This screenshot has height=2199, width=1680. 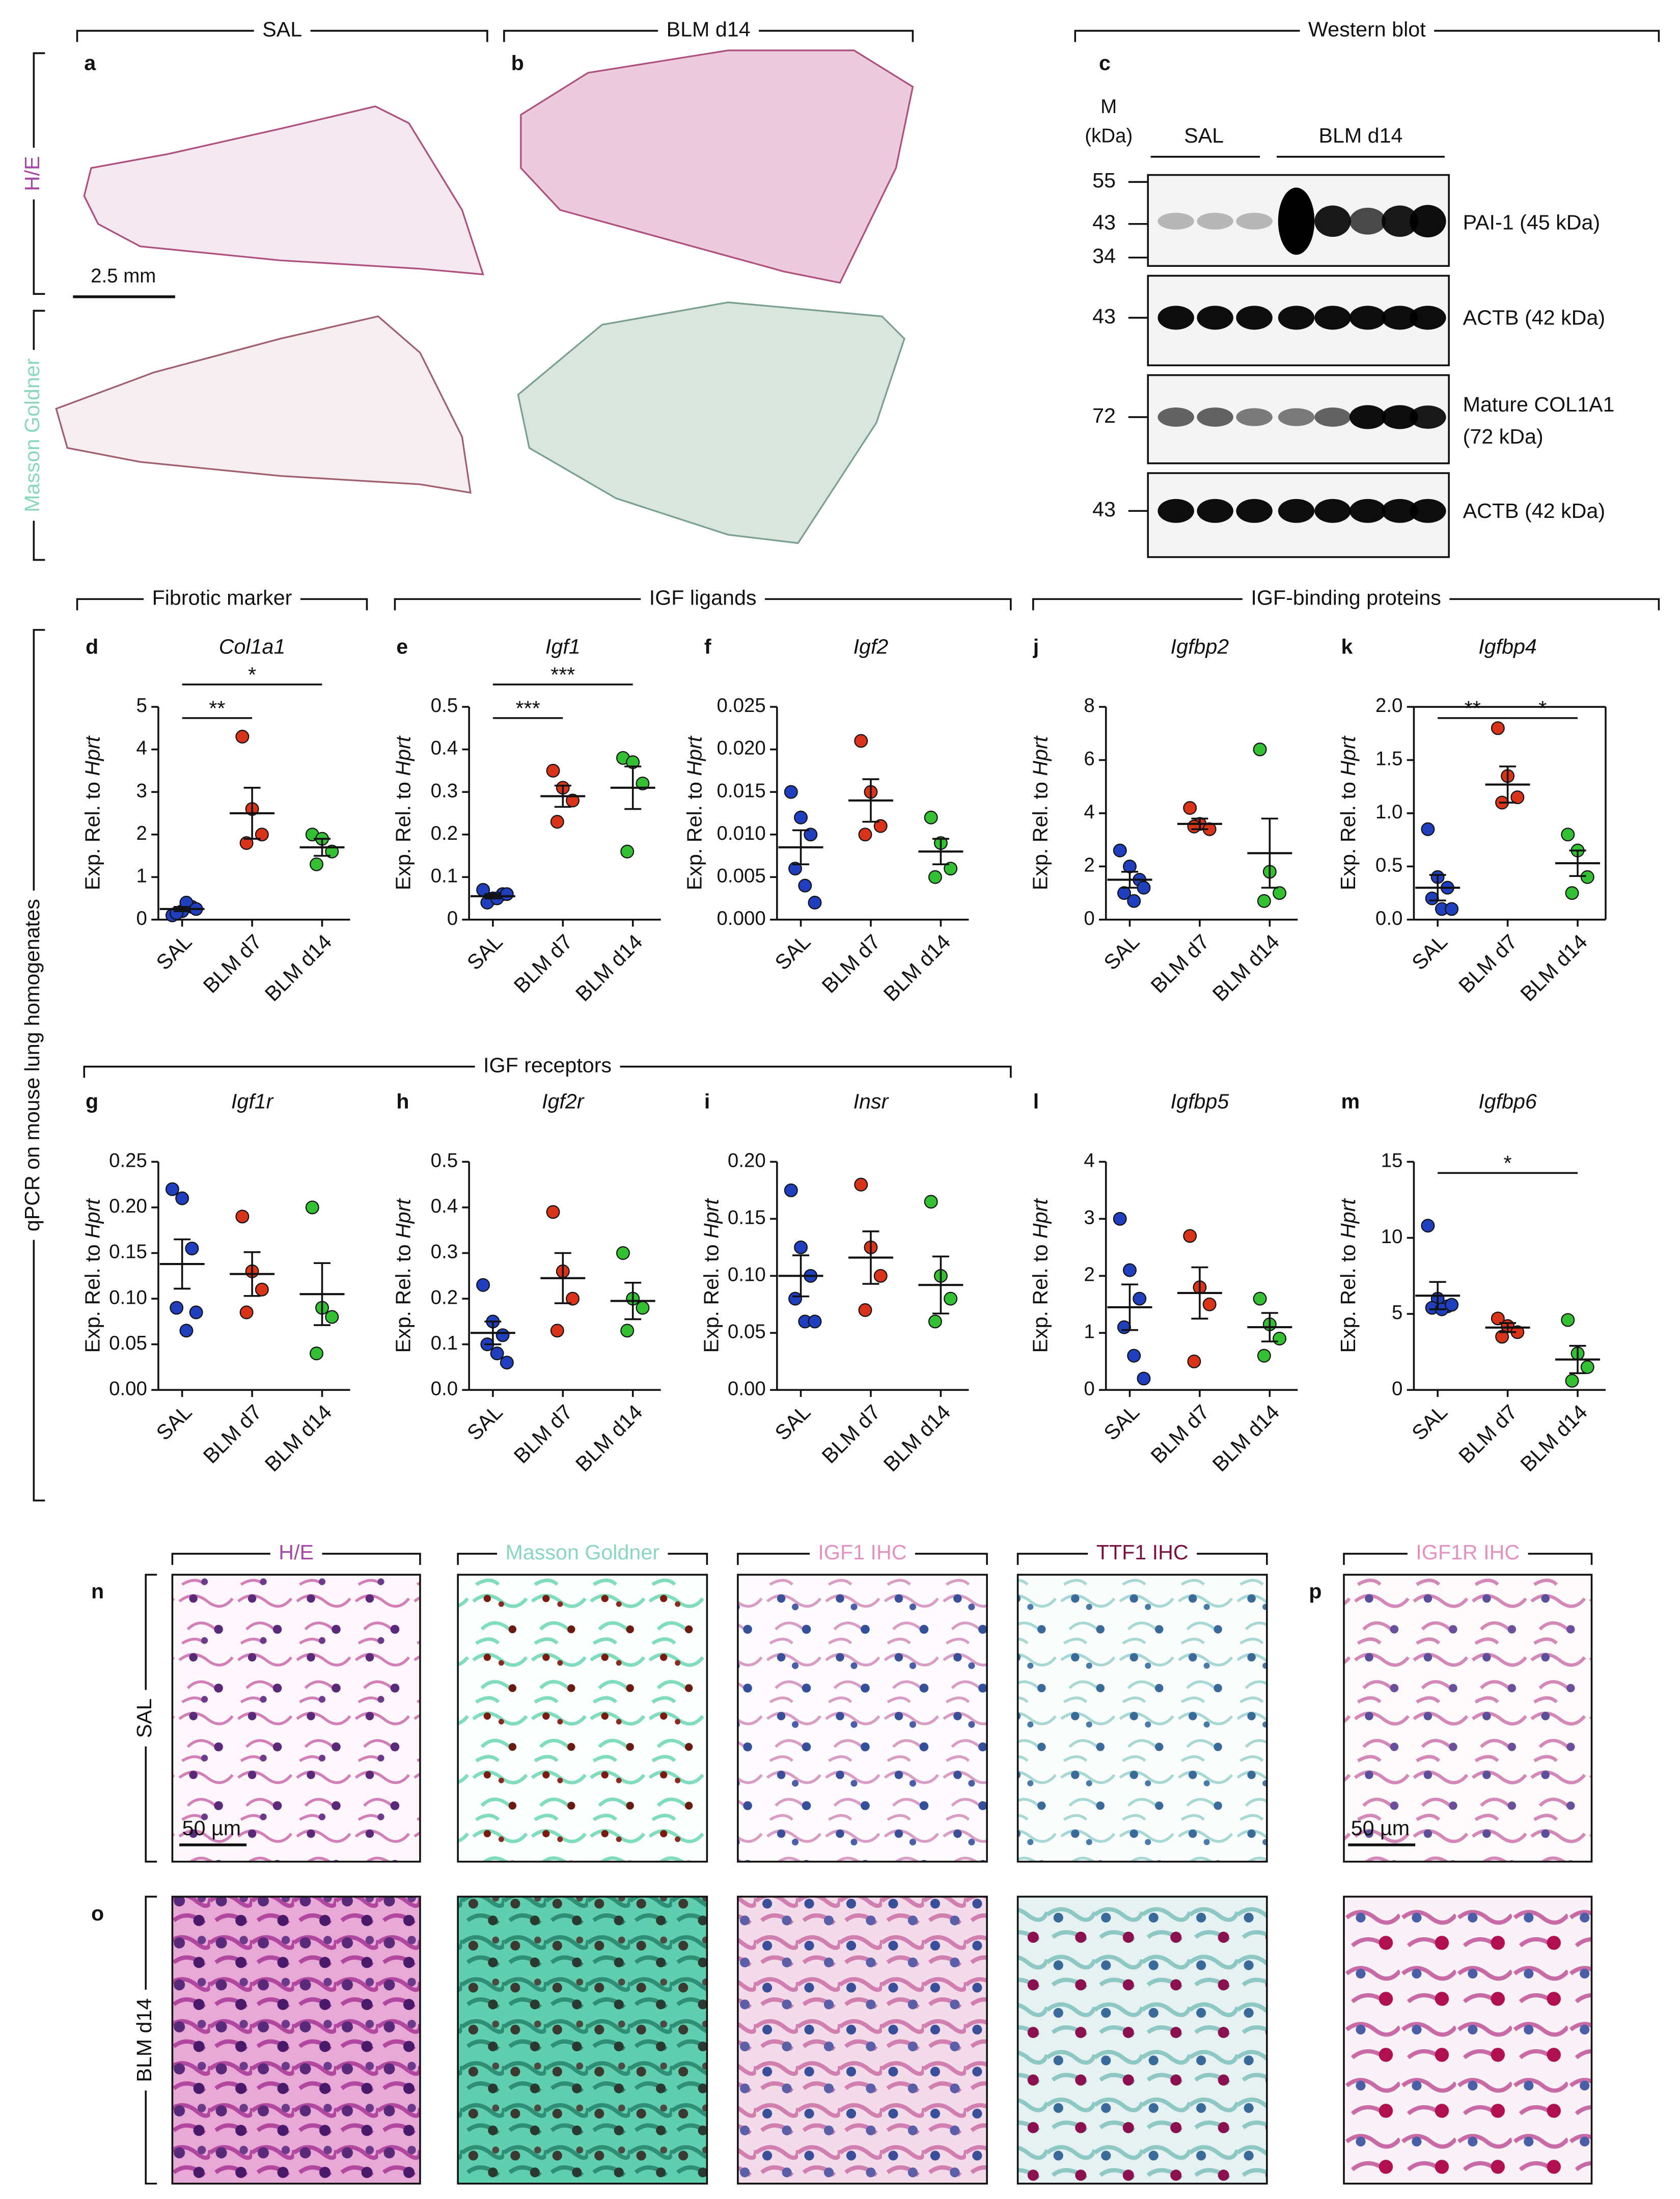 What do you see at coordinates (1388, 759) in the screenshot?
I see `y-tick-label: 1.5` at bounding box center [1388, 759].